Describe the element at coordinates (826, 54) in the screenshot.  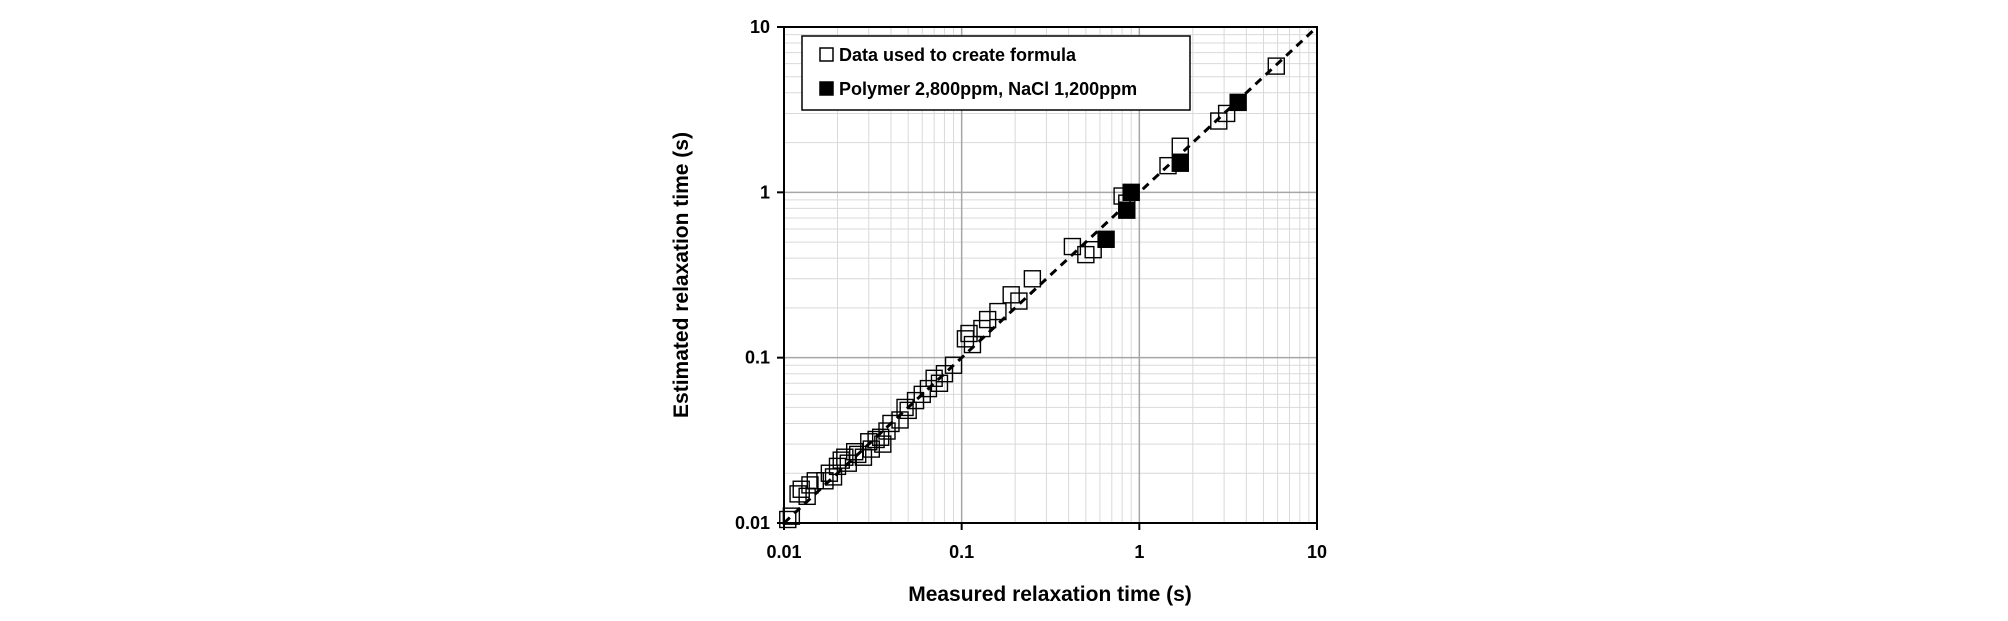
I see `legend-open-square-icon` at that location.